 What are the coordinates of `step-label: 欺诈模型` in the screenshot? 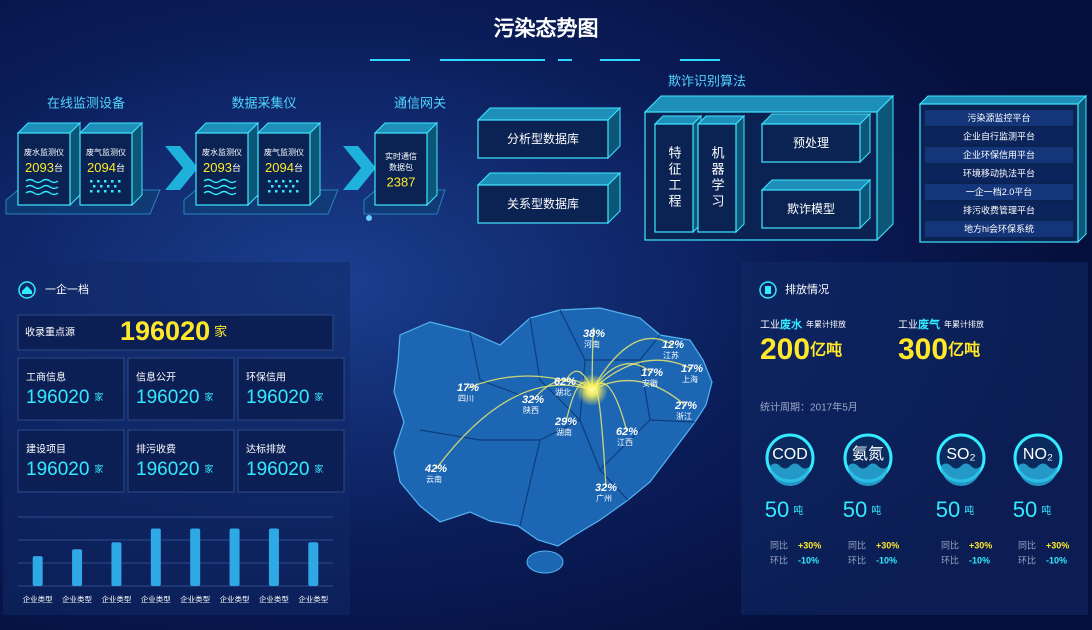 It's located at (811, 209).